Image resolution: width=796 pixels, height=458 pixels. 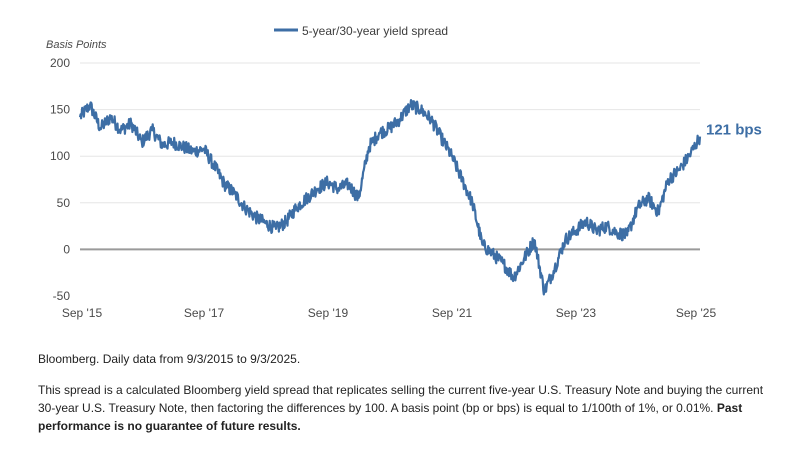 What do you see at coordinates (375, 31) in the screenshot?
I see `legend-label: 5-year/30-year yield spread` at bounding box center [375, 31].